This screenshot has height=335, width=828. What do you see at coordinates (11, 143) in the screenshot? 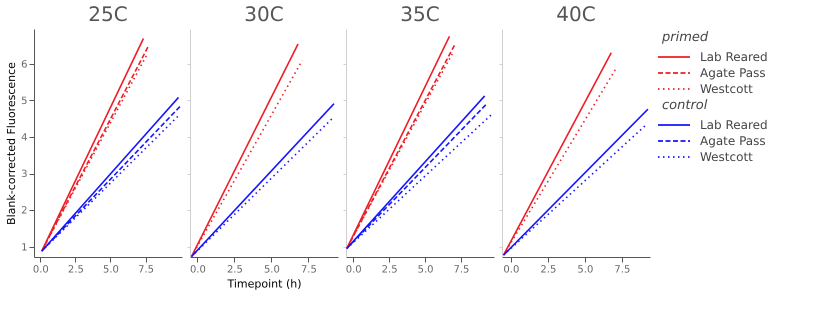
I see `y-axis-title: Blank-corrected Fluorescence` at bounding box center [11, 143].